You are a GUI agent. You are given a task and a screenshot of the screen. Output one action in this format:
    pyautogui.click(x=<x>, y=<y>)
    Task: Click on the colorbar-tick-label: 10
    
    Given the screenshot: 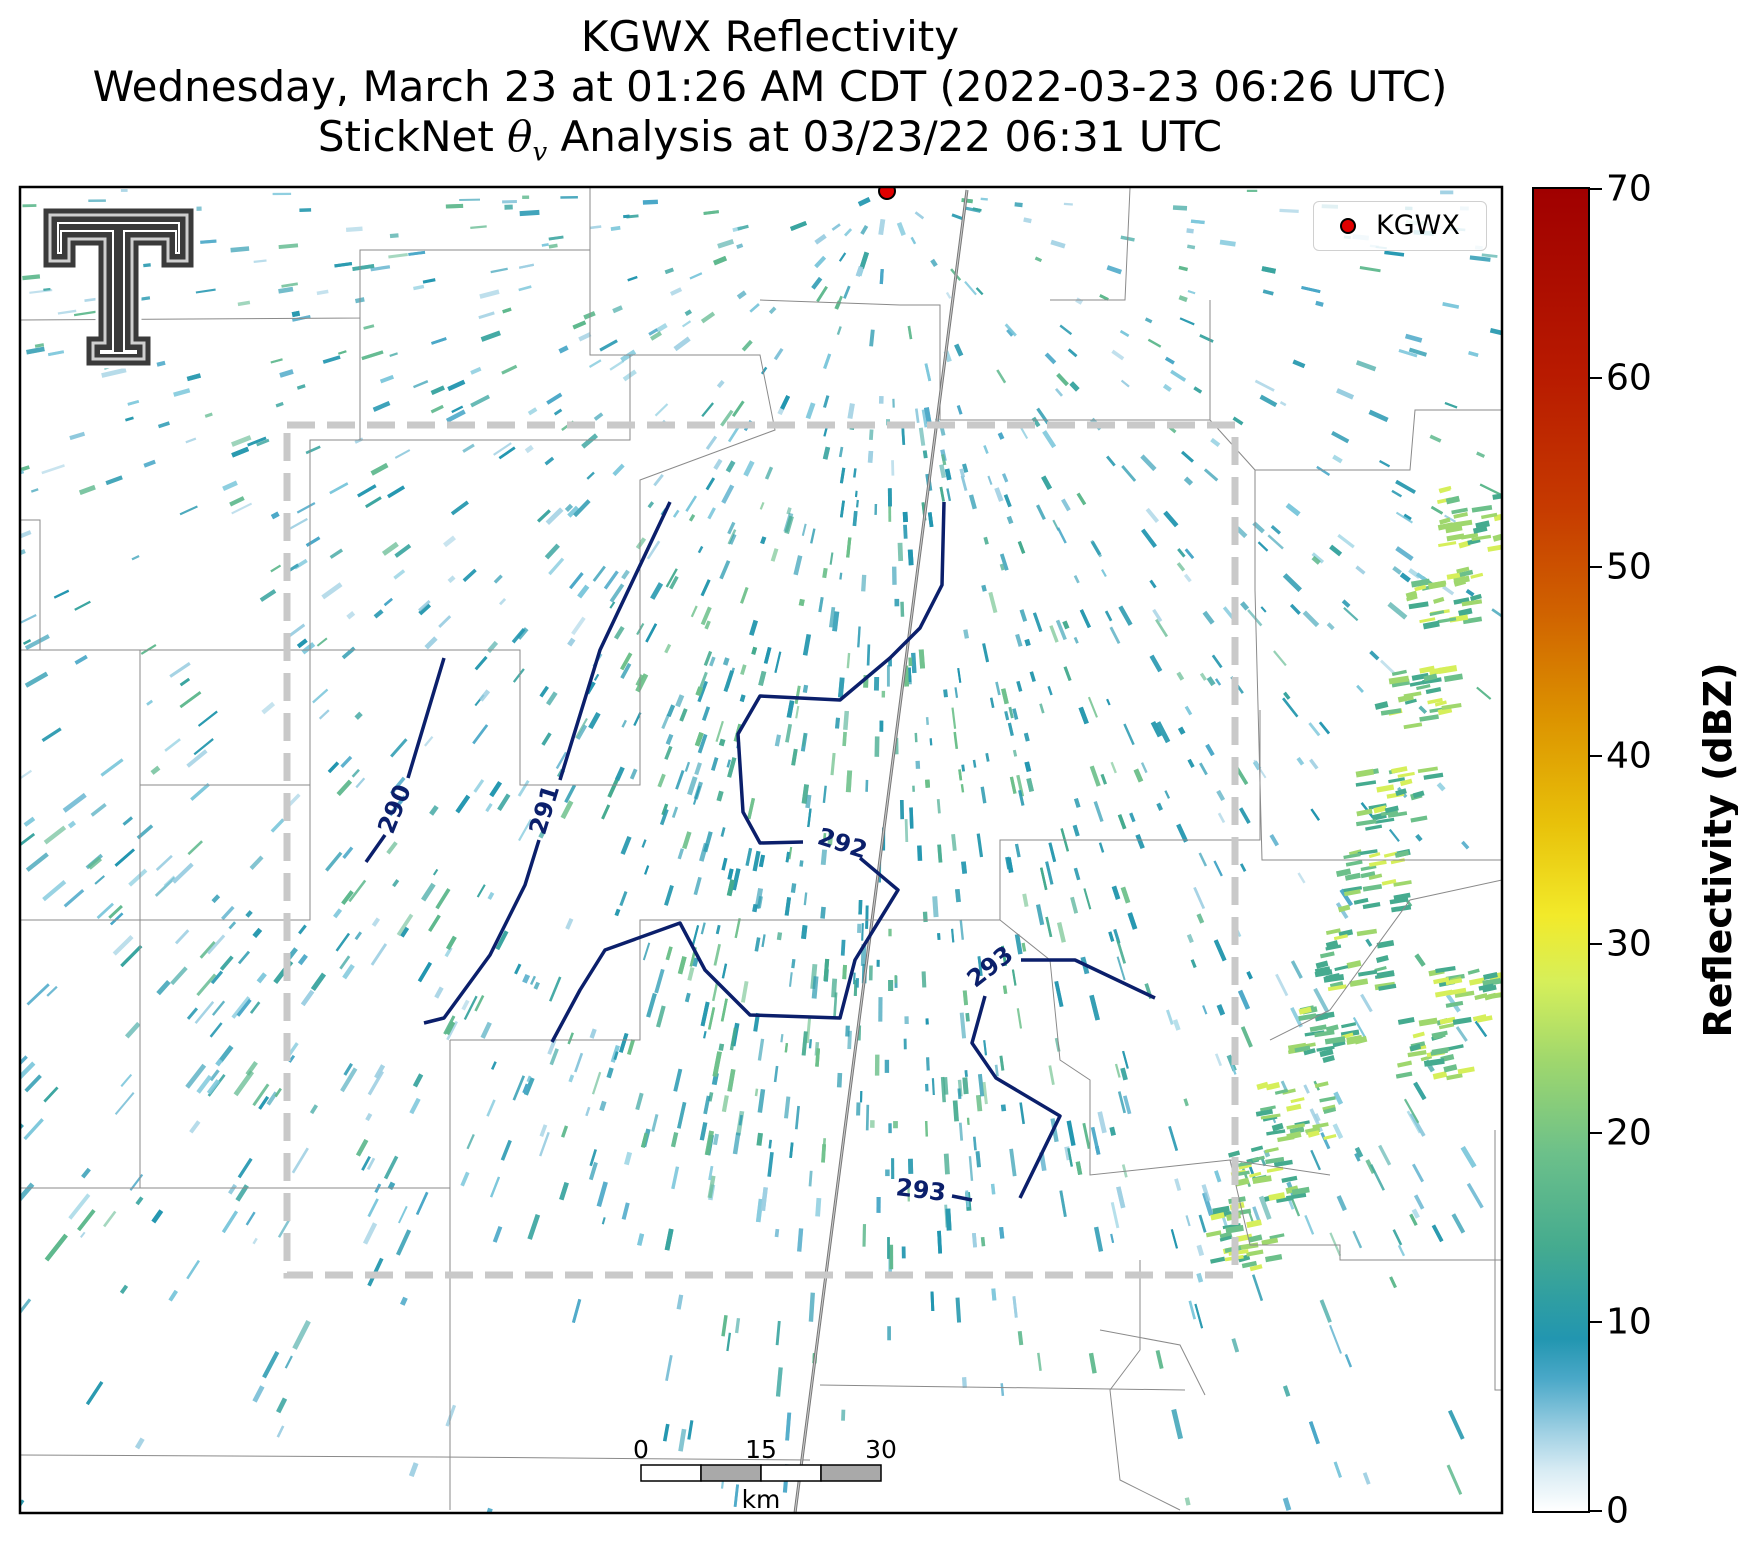 What is the action you would take?
    pyautogui.click(x=1629, y=1322)
    